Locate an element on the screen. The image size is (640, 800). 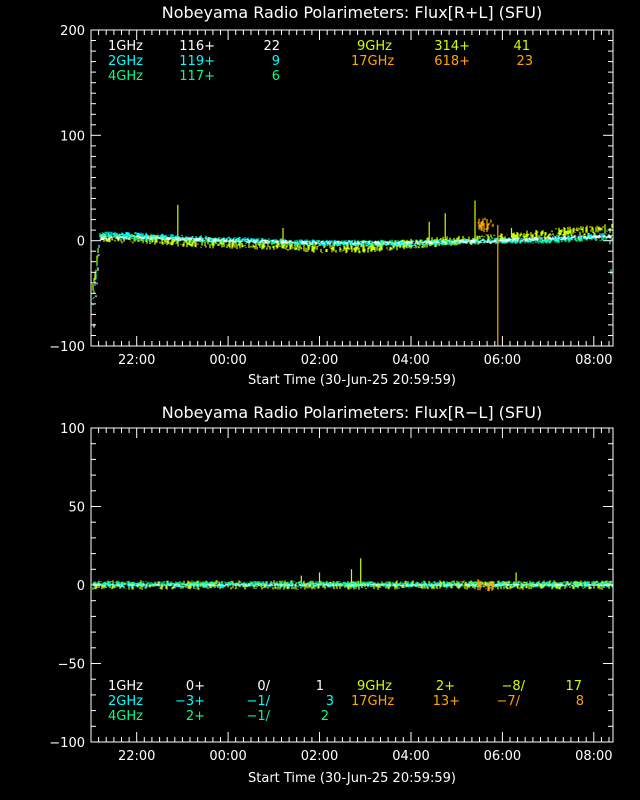
series-1ghz-line is located at coordinates (353, 281).